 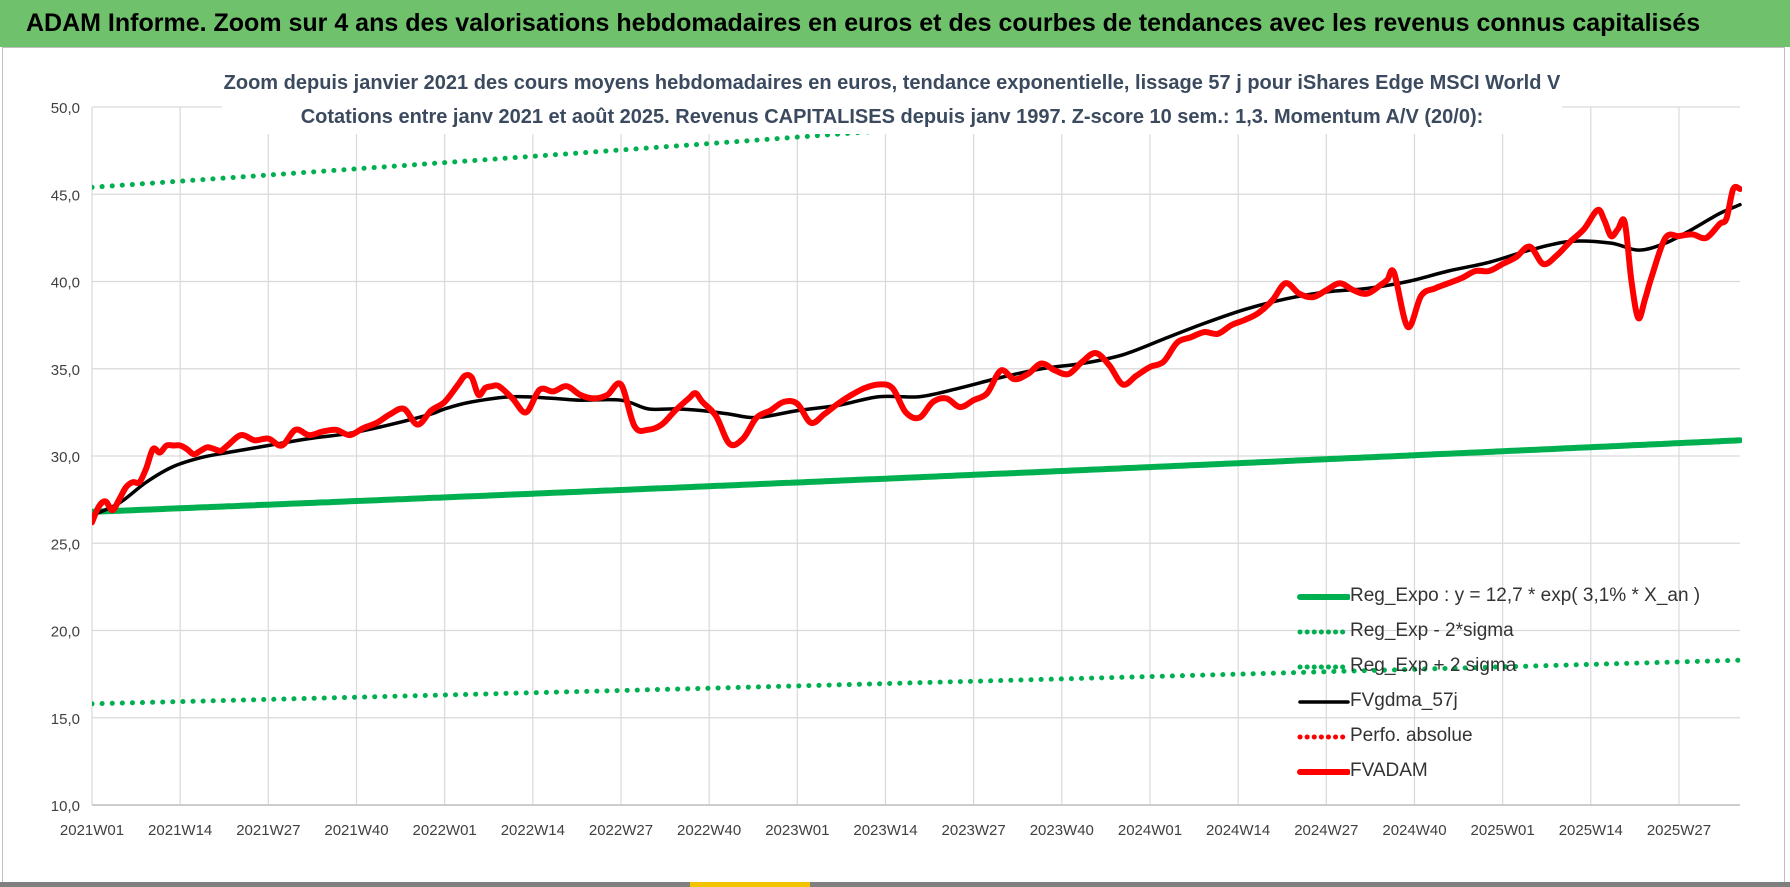 What do you see at coordinates (917, 682) in the screenshot?
I see `series-line-reg-exp-2-sigma` at bounding box center [917, 682].